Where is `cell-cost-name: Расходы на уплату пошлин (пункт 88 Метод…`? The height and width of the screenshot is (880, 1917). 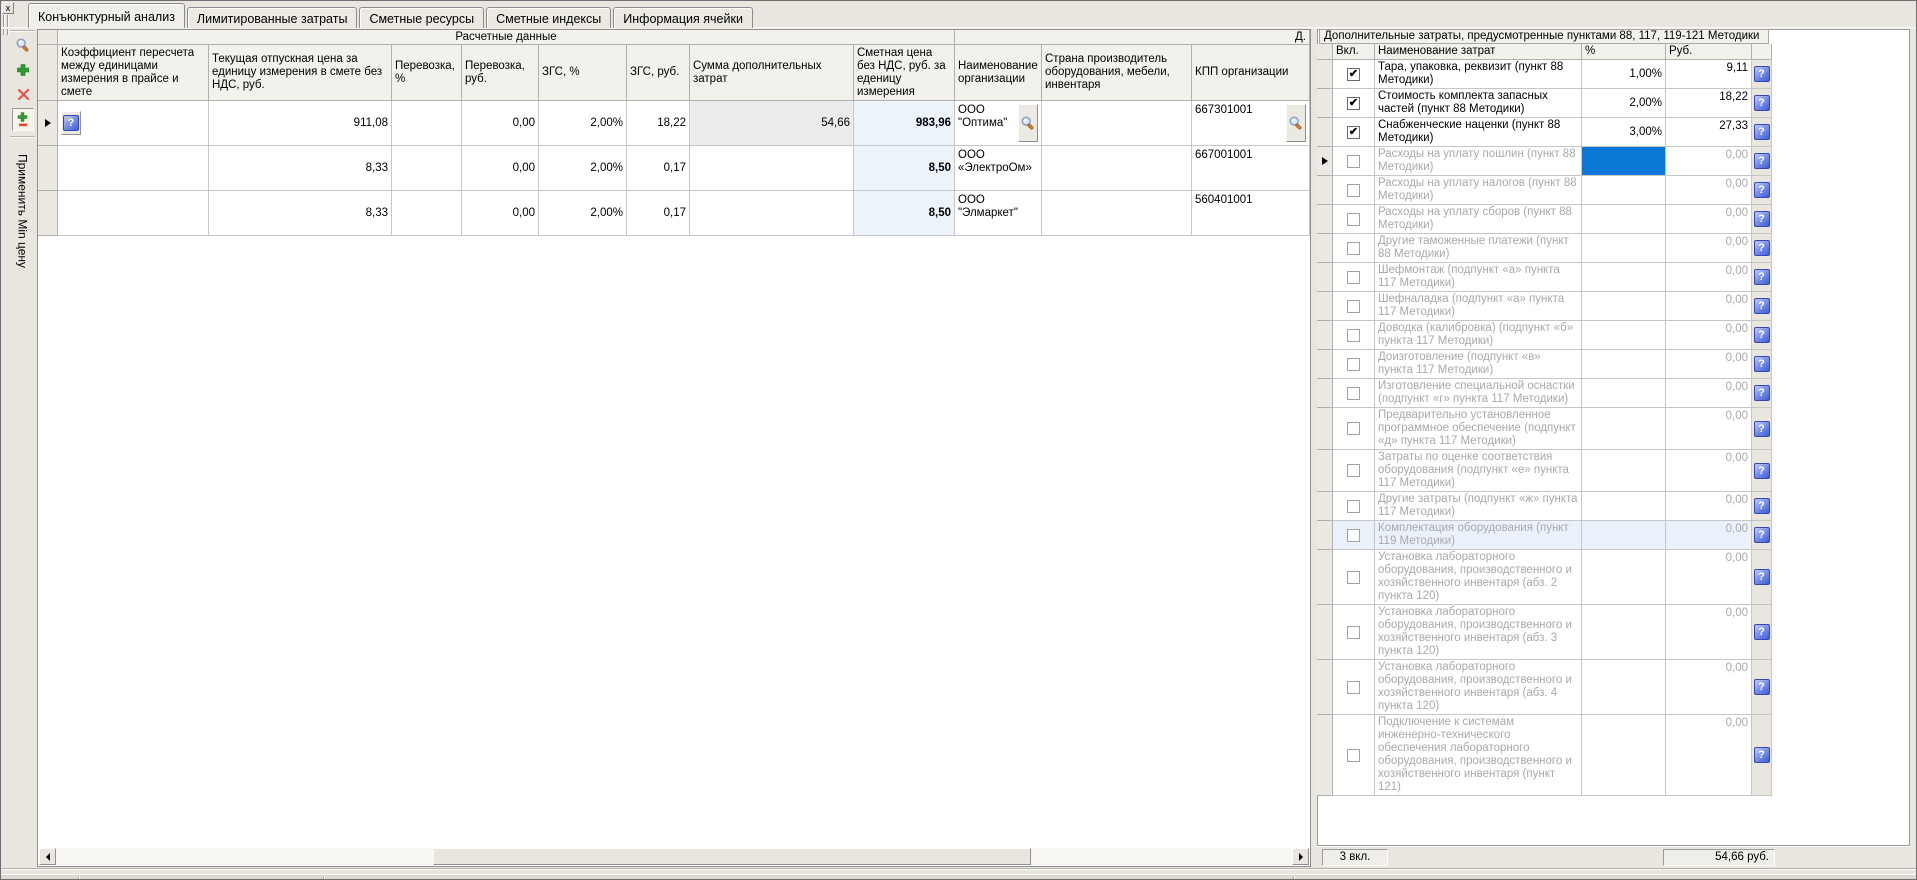
cell-cost-name: Расходы на уплату пошлин (пункт 88 Метод… is located at coordinates (1478, 161).